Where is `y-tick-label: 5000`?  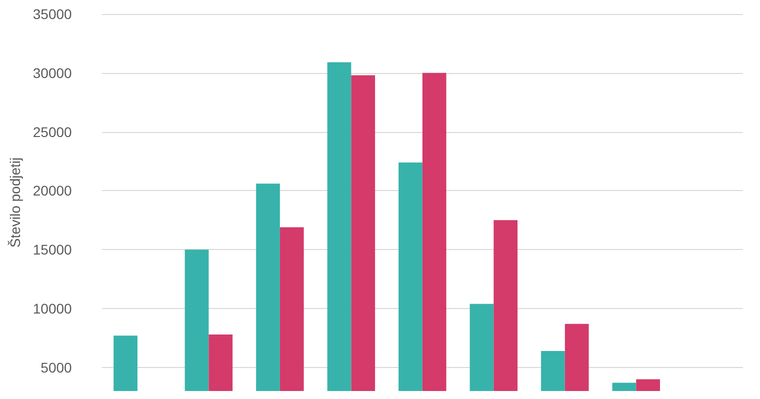
y-tick-label: 5000 is located at coordinates (56, 367).